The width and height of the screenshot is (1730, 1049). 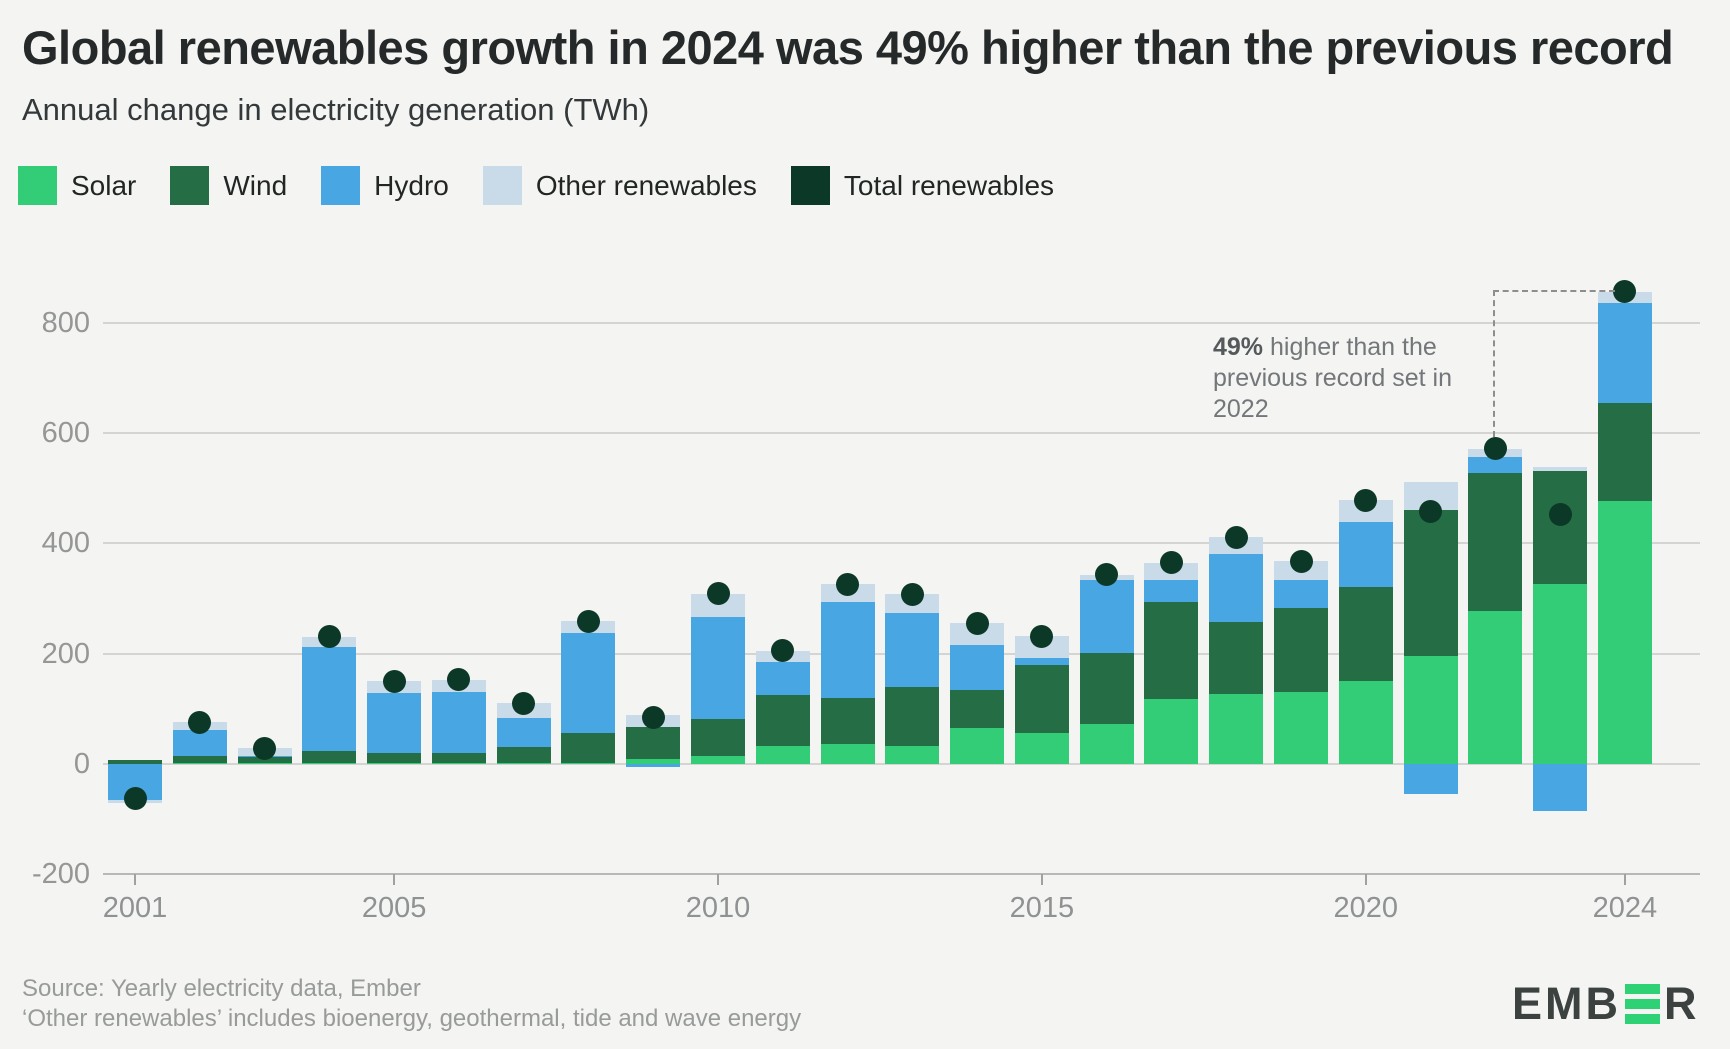 What do you see at coordinates (782, 678) in the screenshot?
I see `bar-2011-hydro` at bounding box center [782, 678].